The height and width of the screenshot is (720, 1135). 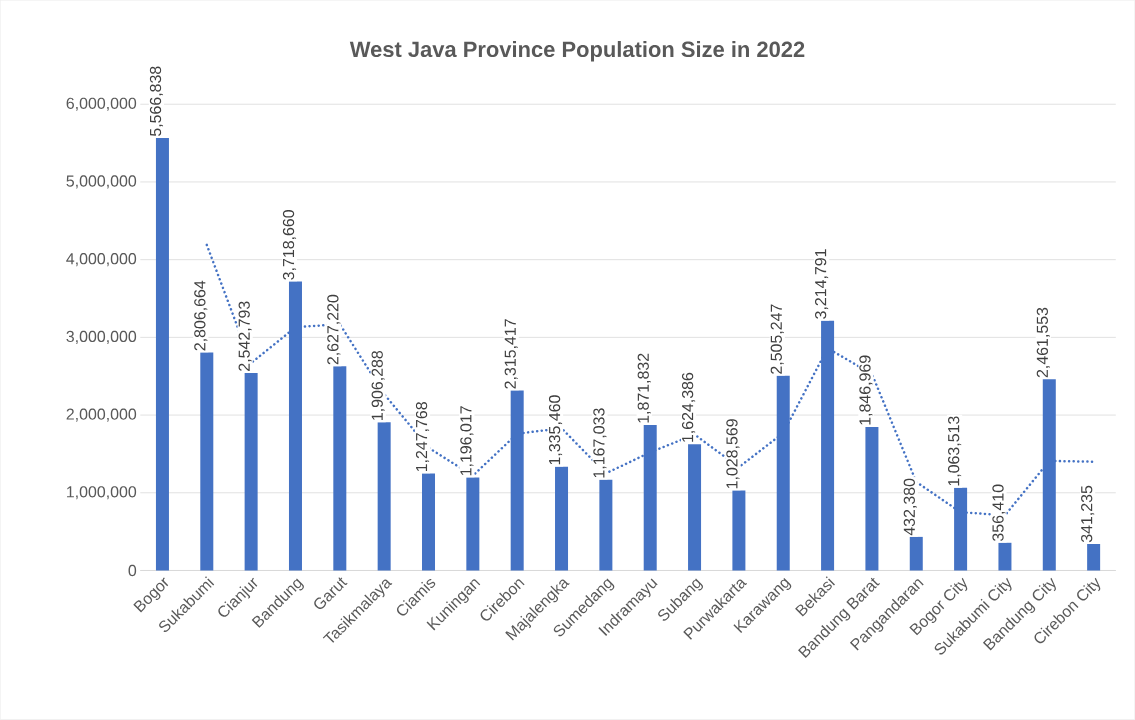 I want to click on data-label: 3,214,791, so click(x=821, y=284).